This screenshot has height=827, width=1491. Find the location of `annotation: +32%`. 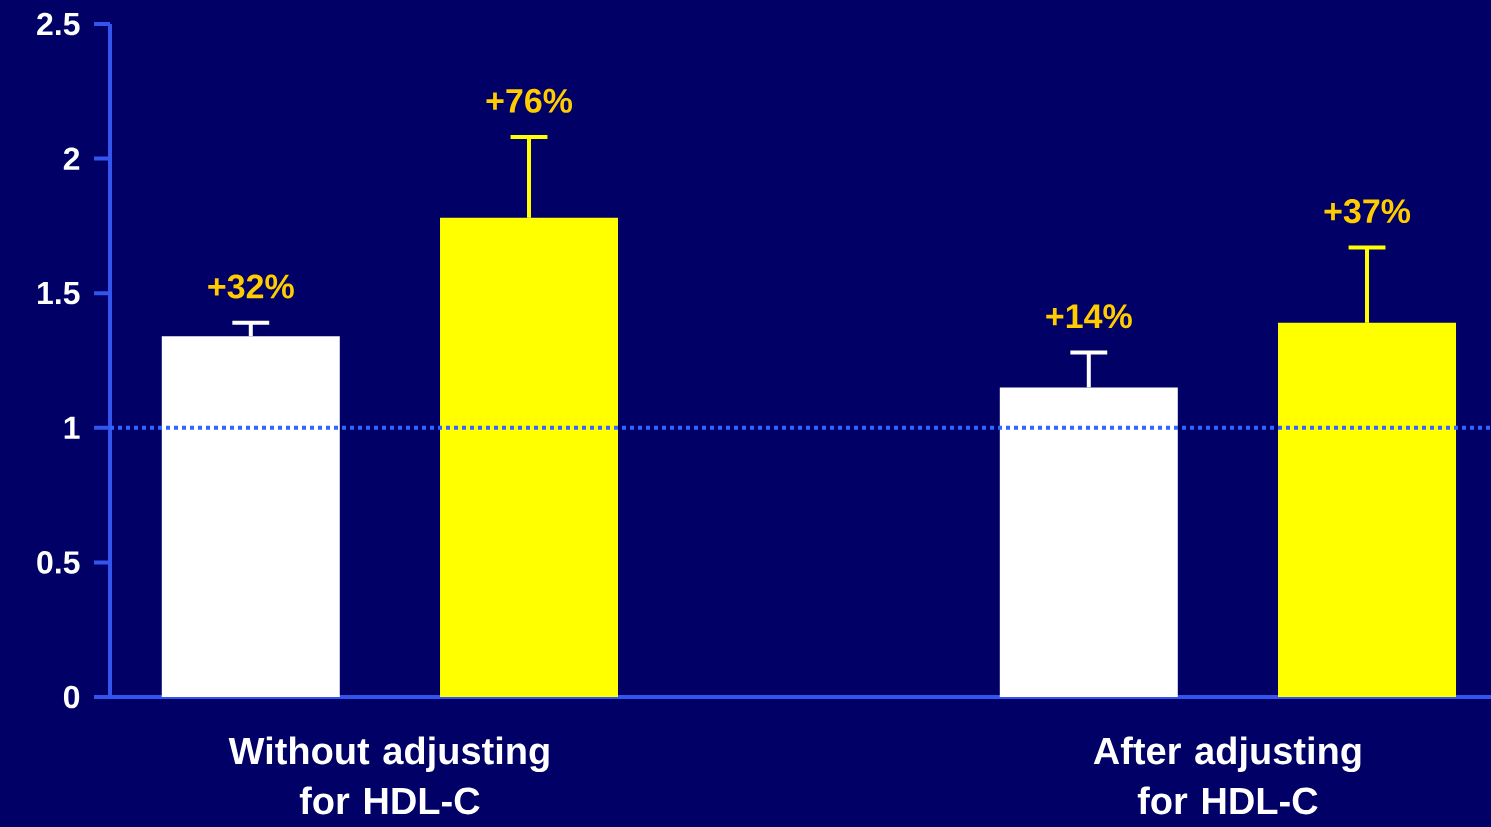

annotation: +32% is located at coordinates (251, 286).